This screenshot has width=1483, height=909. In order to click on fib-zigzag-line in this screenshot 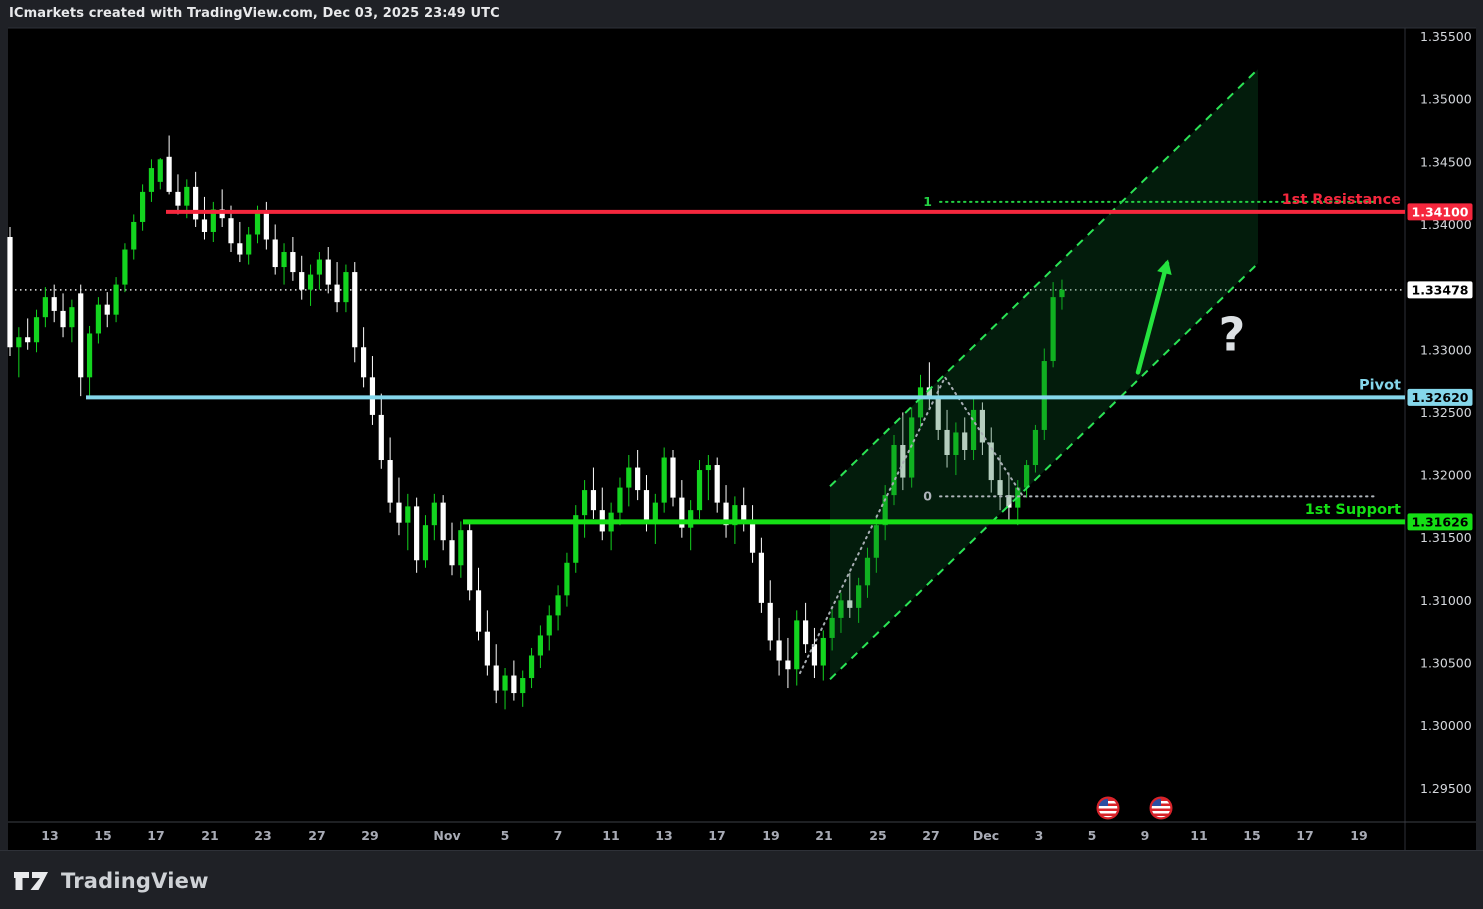, I will do `click(911, 525)`.